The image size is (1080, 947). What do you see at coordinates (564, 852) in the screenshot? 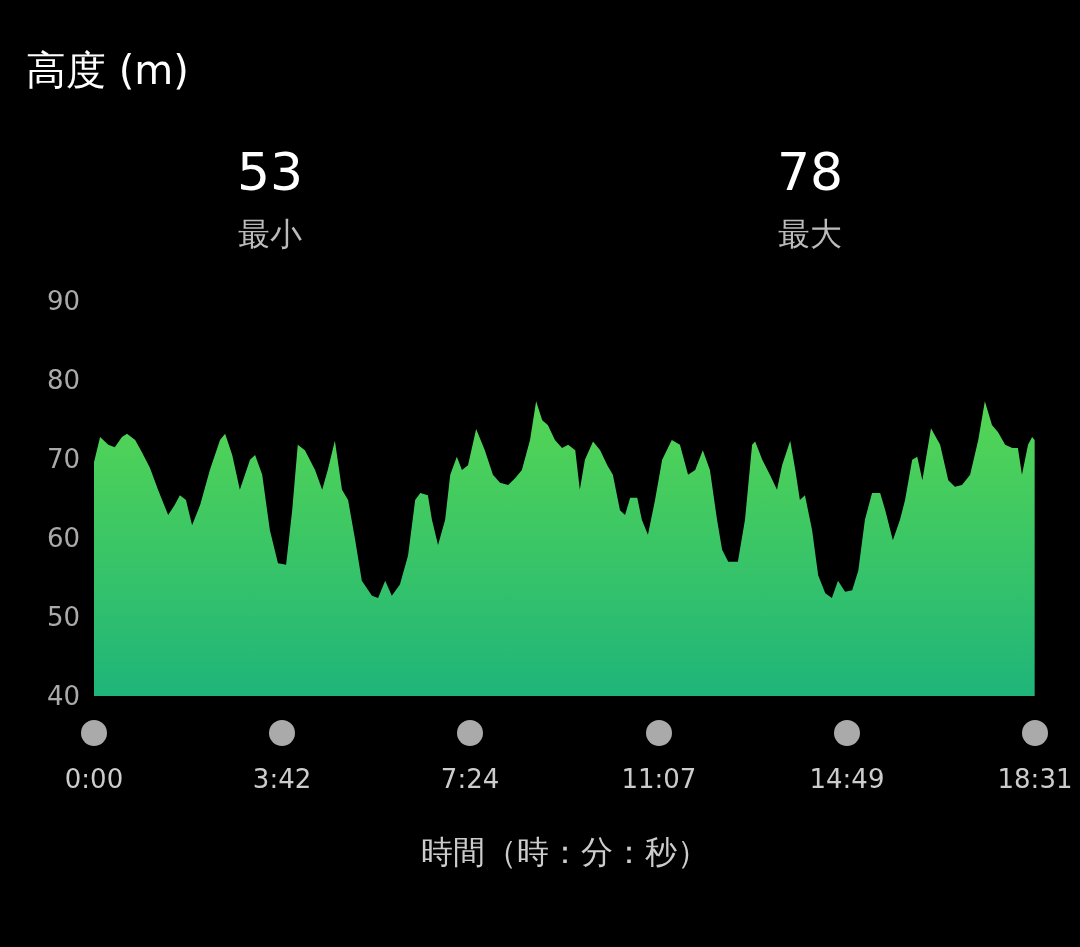
I see `x-axis-title: 時間（時：分：秒）` at bounding box center [564, 852].